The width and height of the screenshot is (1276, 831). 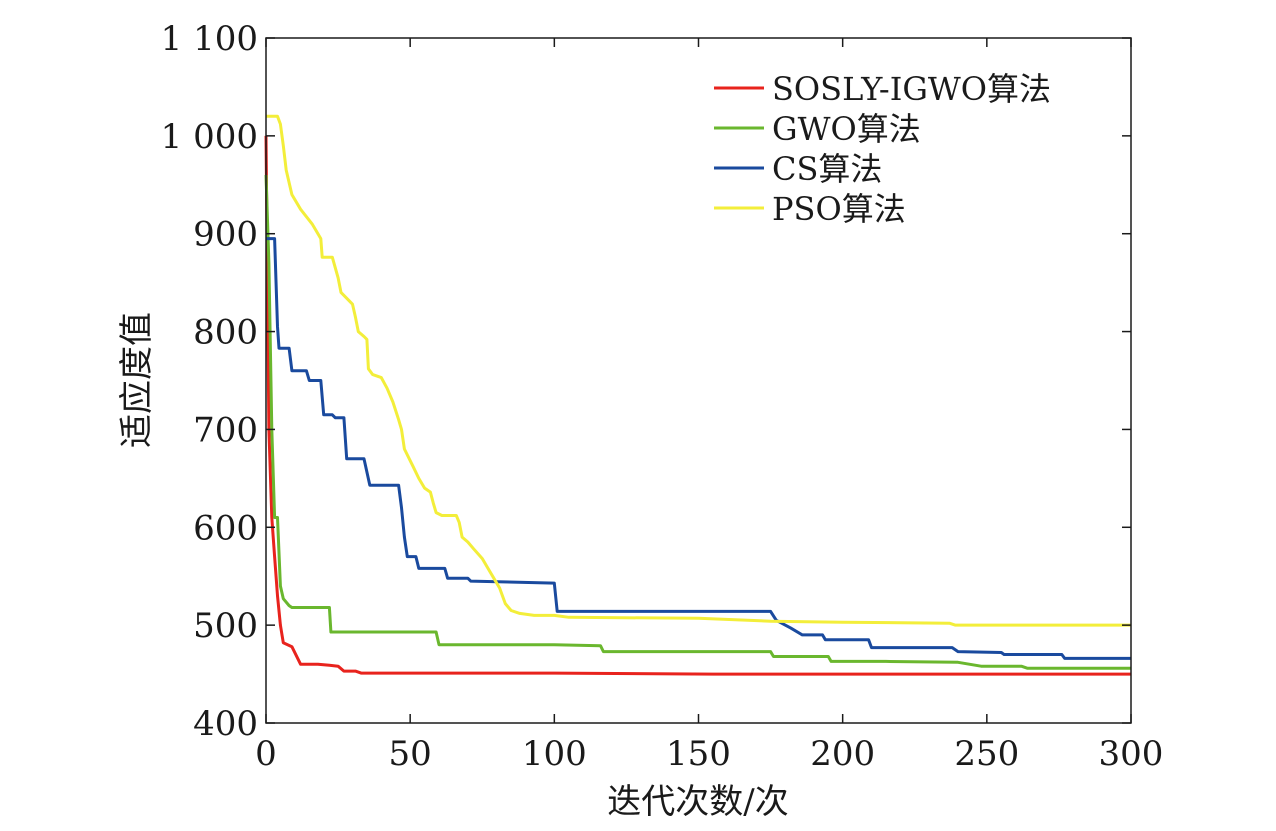 What do you see at coordinates (225, 528) in the screenshot?
I see `y-tick-label: 600` at bounding box center [225, 528].